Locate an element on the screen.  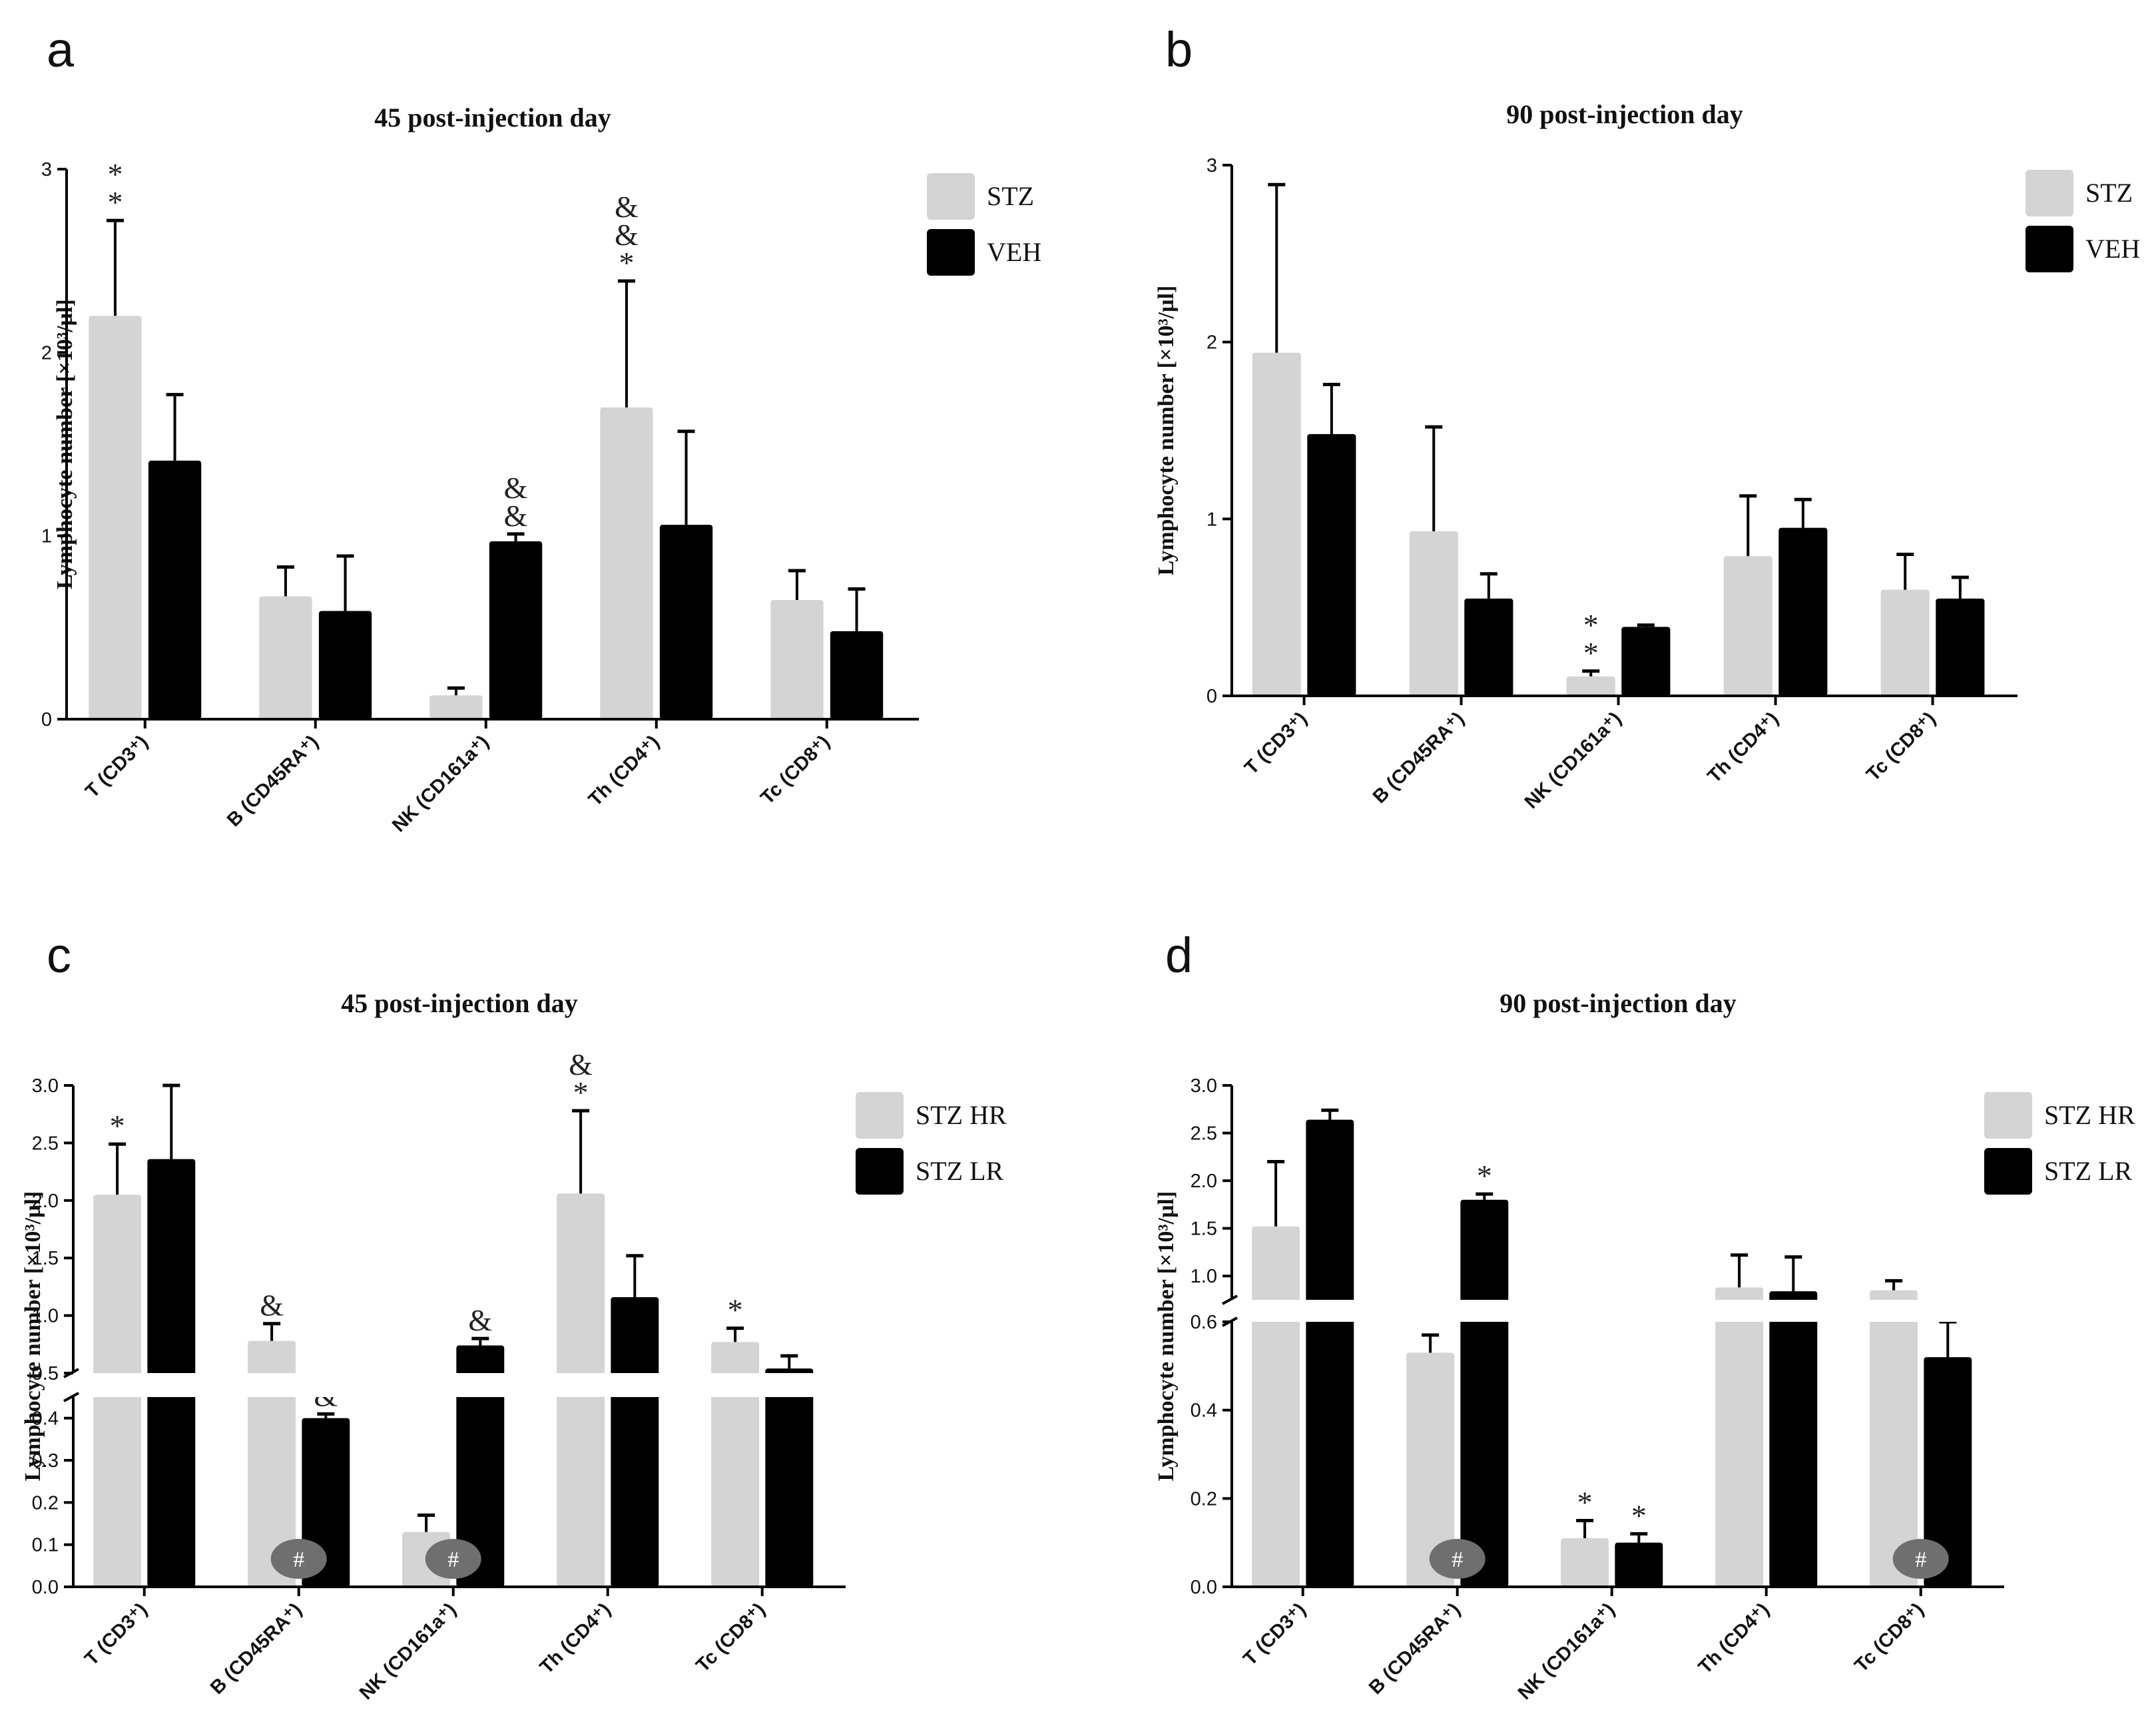
panel-letter: b is located at coordinates (1179, 49).